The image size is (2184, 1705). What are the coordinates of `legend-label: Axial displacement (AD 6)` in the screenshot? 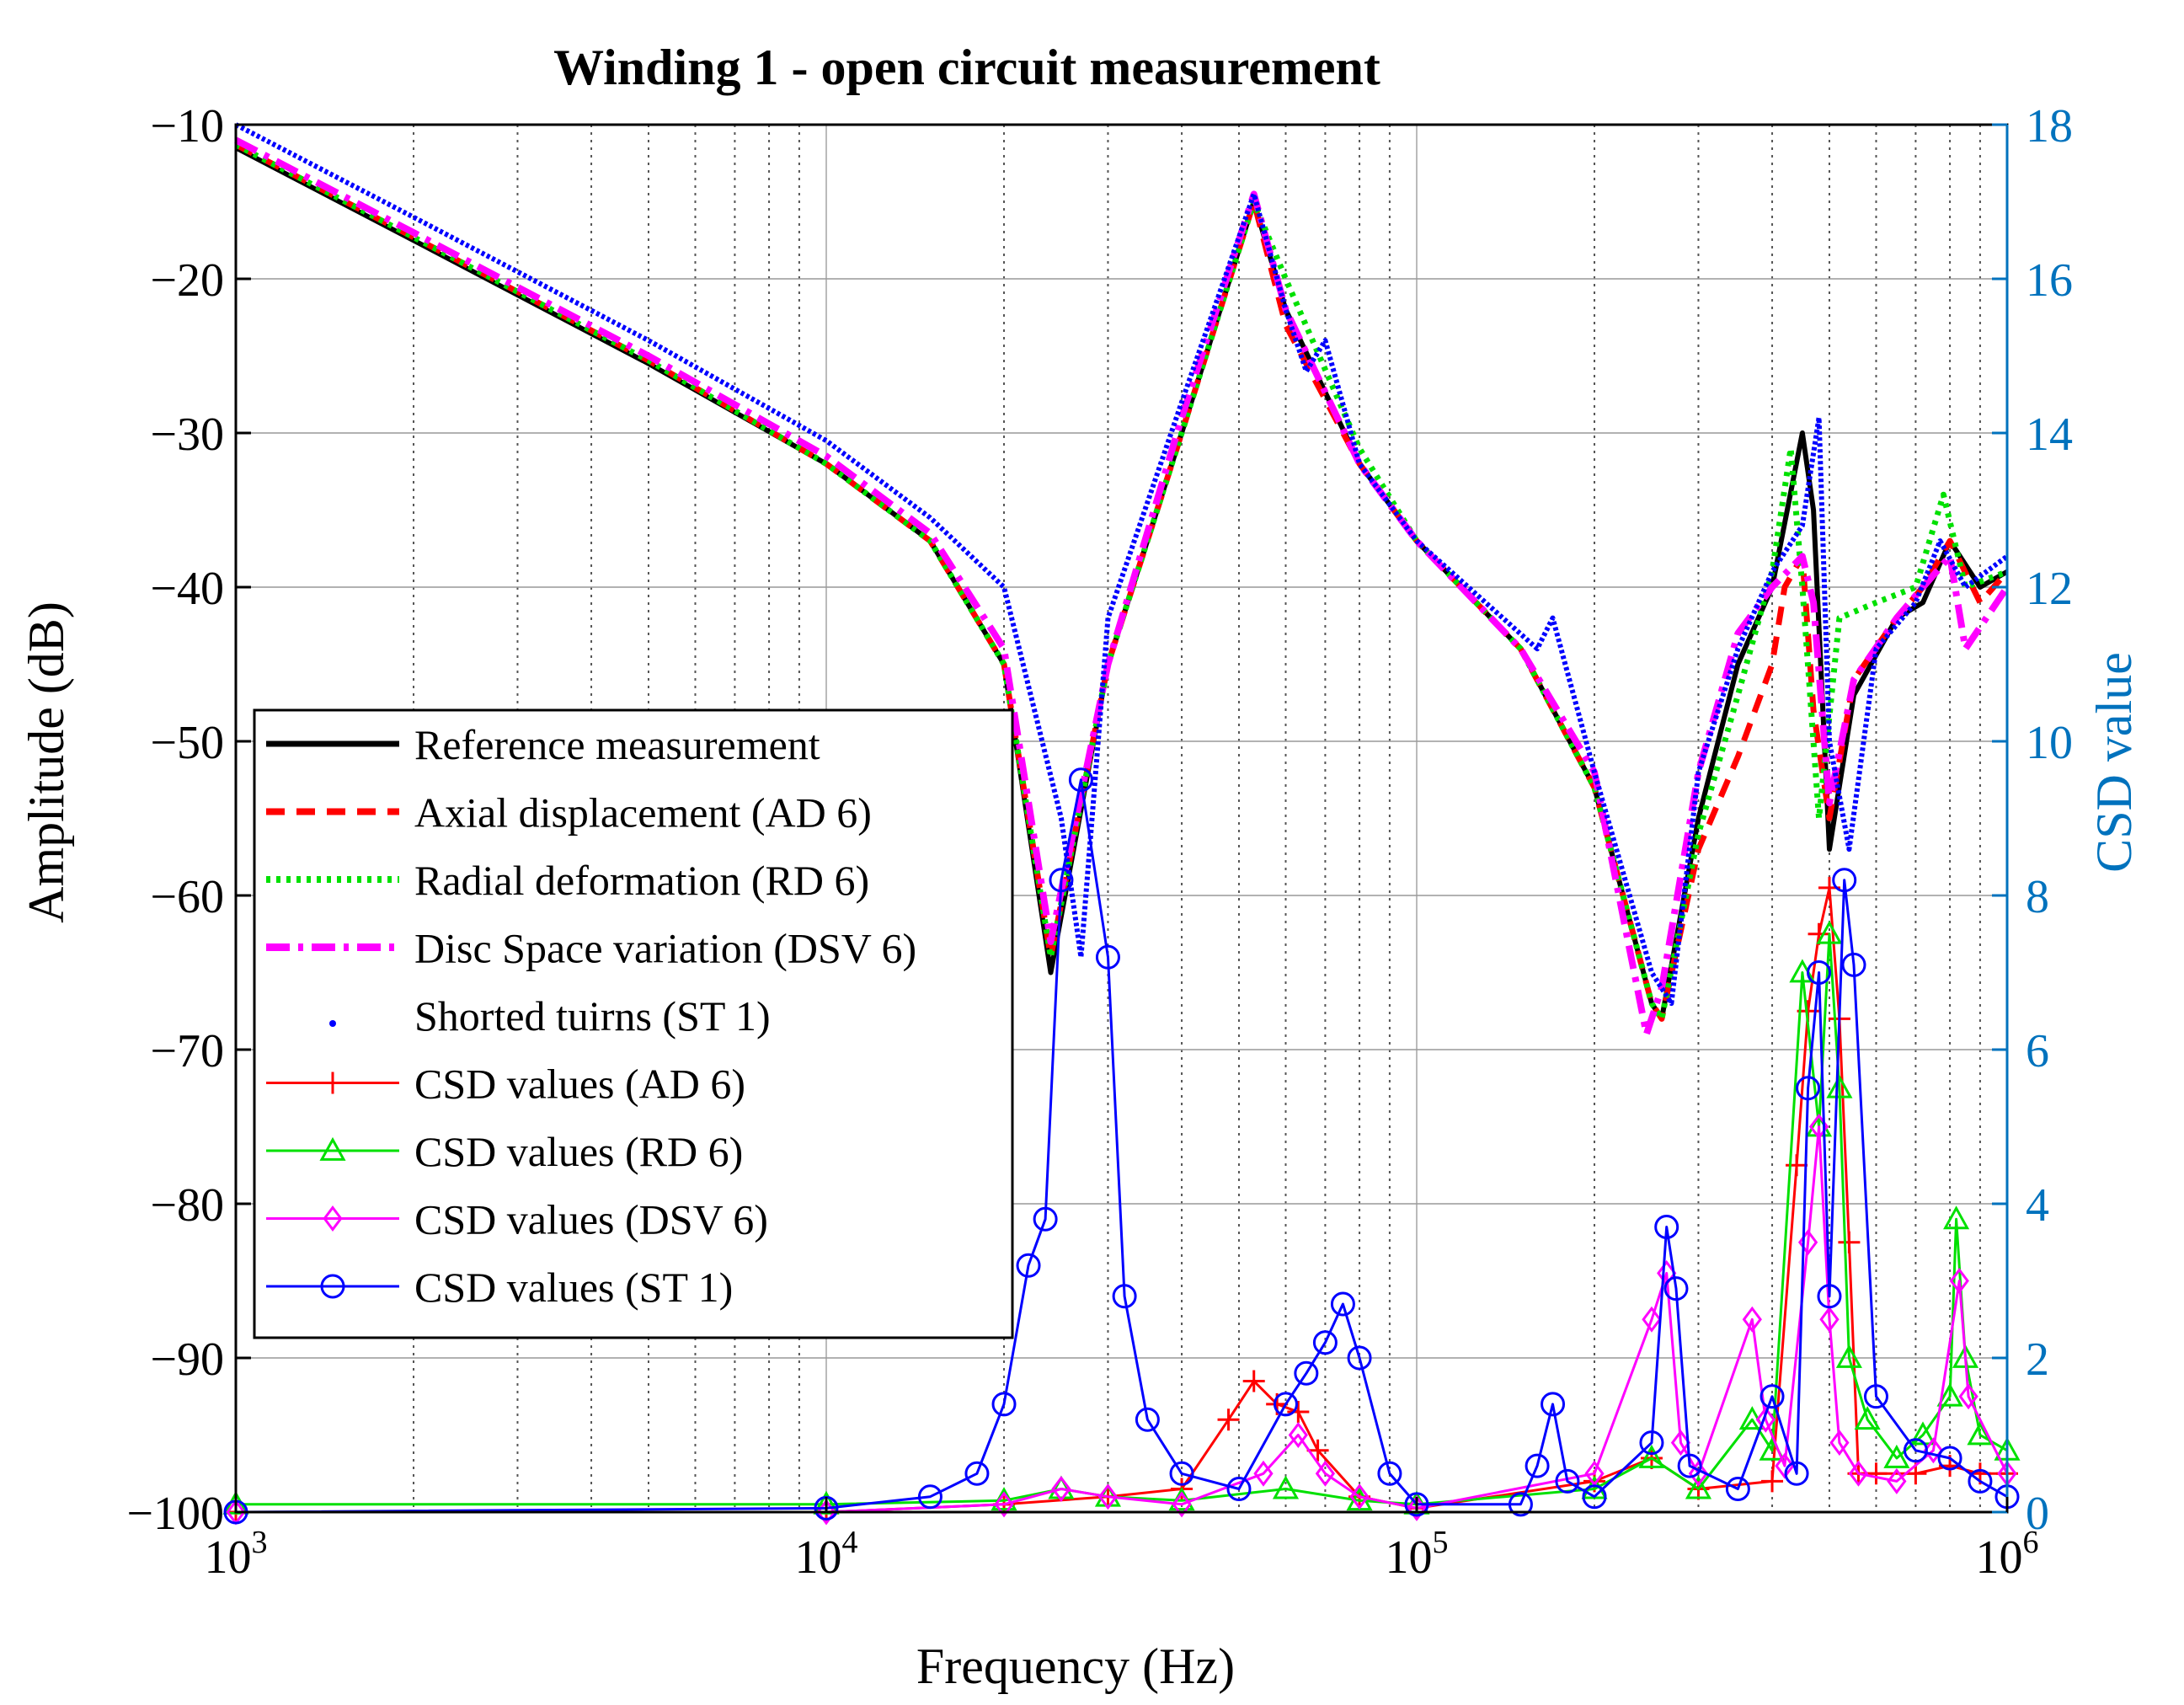 It's located at (643, 812).